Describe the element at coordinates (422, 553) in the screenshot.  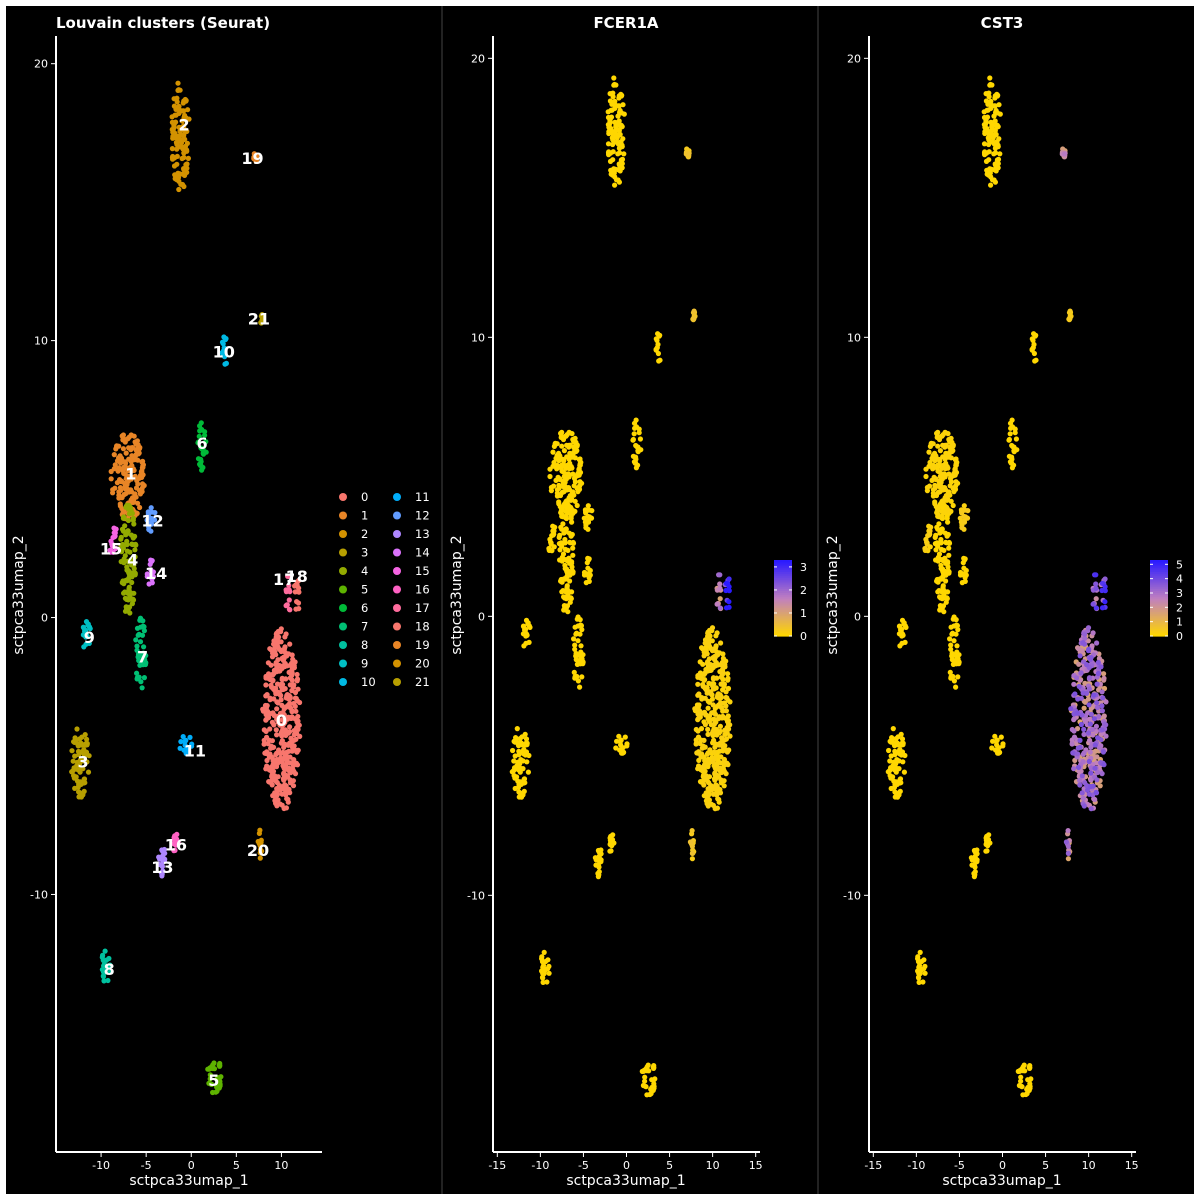
I see `legend-label: 14` at that location.